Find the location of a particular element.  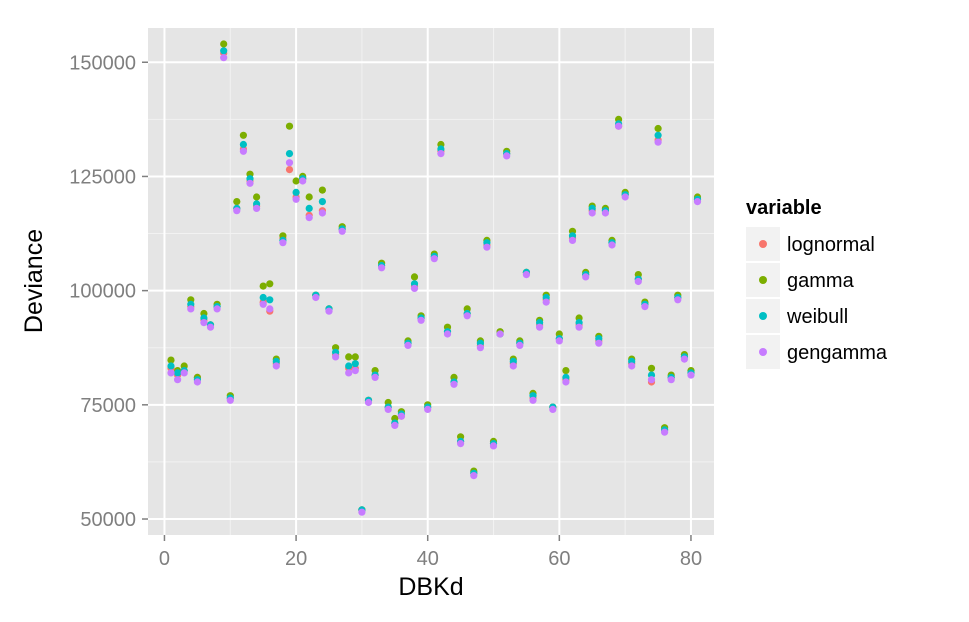

point-lognormal is located at coordinates (289, 170).